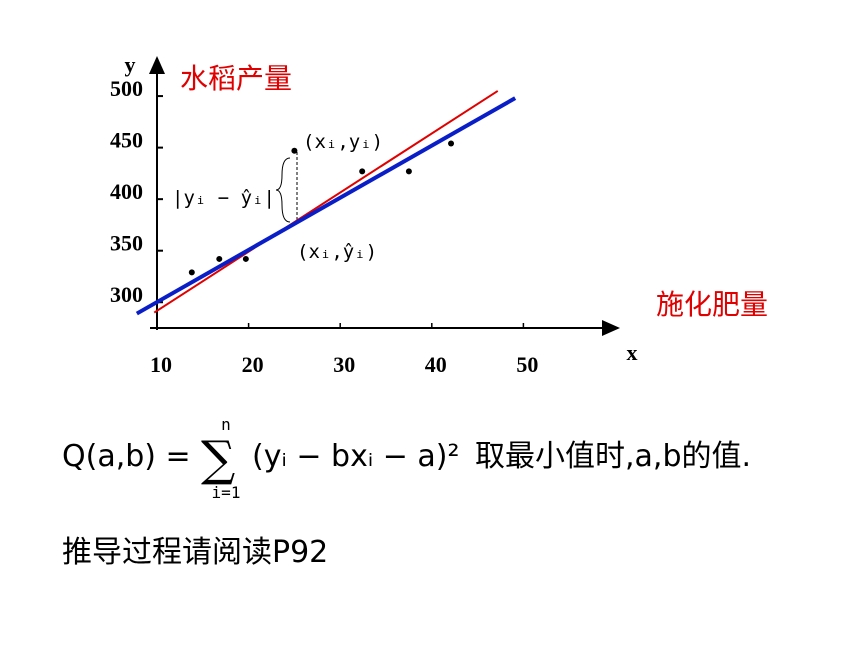 The image size is (860, 645). What do you see at coordinates (195, 552) in the screenshot?
I see `note: 推导过程请阅读P92` at bounding box center [195, 552].